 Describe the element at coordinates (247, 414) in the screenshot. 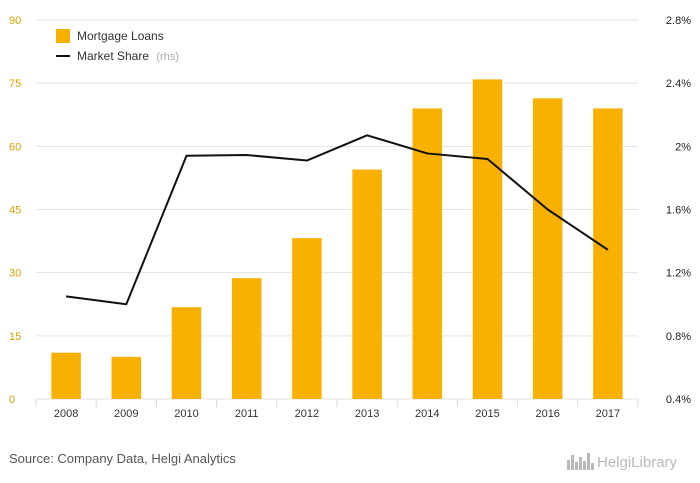

I see `x-tick-label: 2011` at that location.